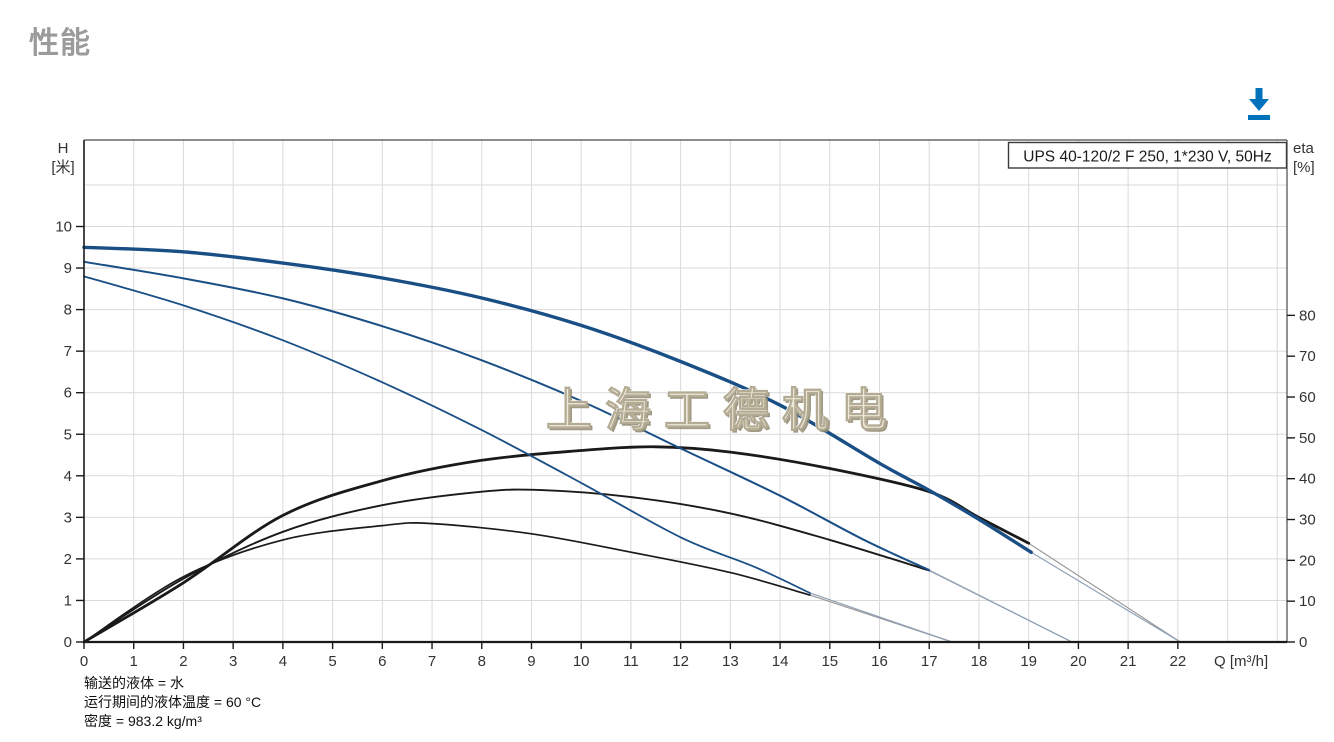 This screenshot has width=1334, height=742. I want to click on speed-1-head-extension, so click(881, 617).